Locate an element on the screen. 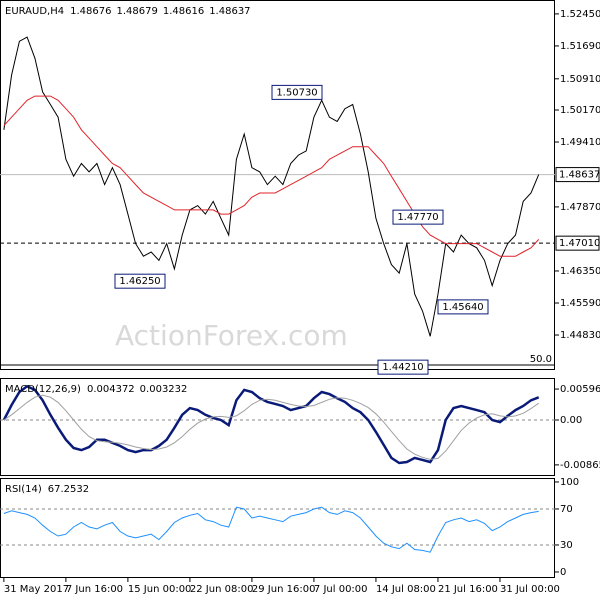 The image size is (600, 600). readout-value: 0.004372 is located at coordinates (111, 389).